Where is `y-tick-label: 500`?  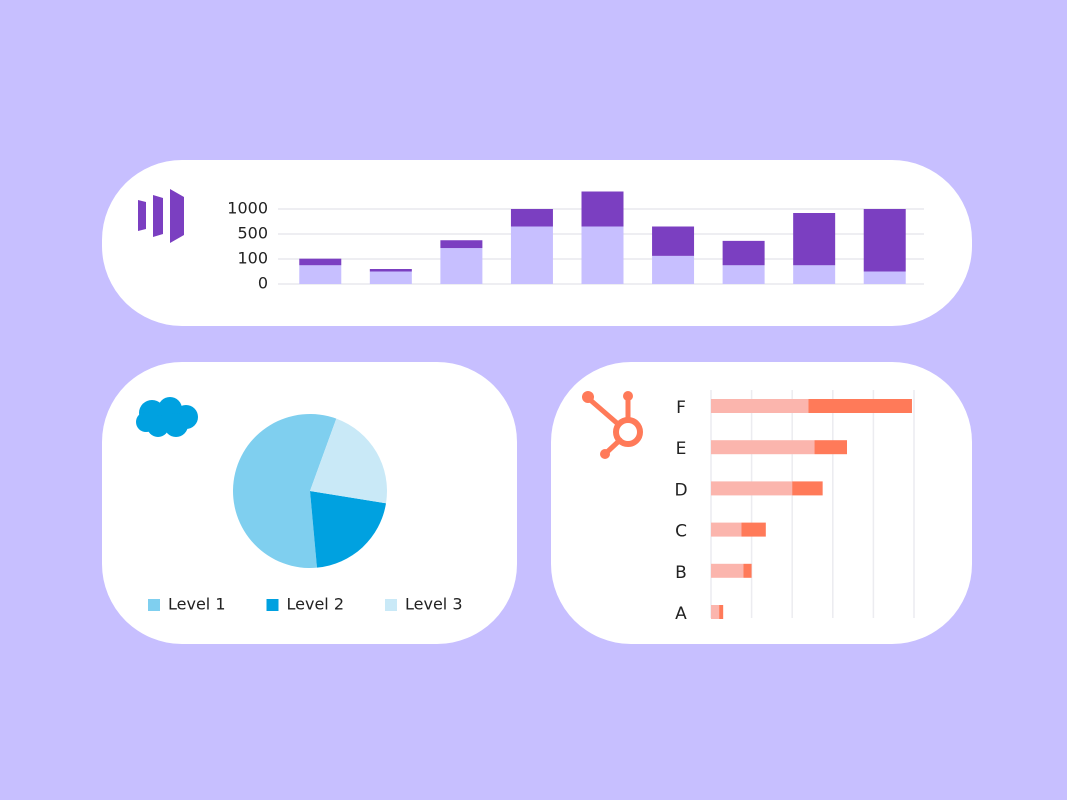
y-tick-label: 500 is located at coordinates (252, 233).